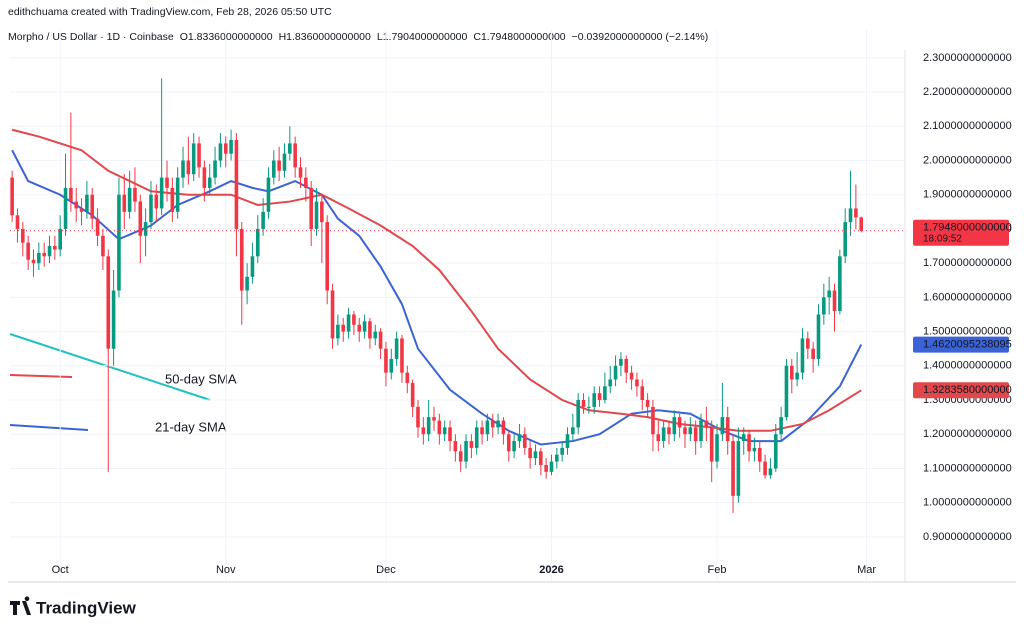  I want to click on sma-tag, so click(961, 344).